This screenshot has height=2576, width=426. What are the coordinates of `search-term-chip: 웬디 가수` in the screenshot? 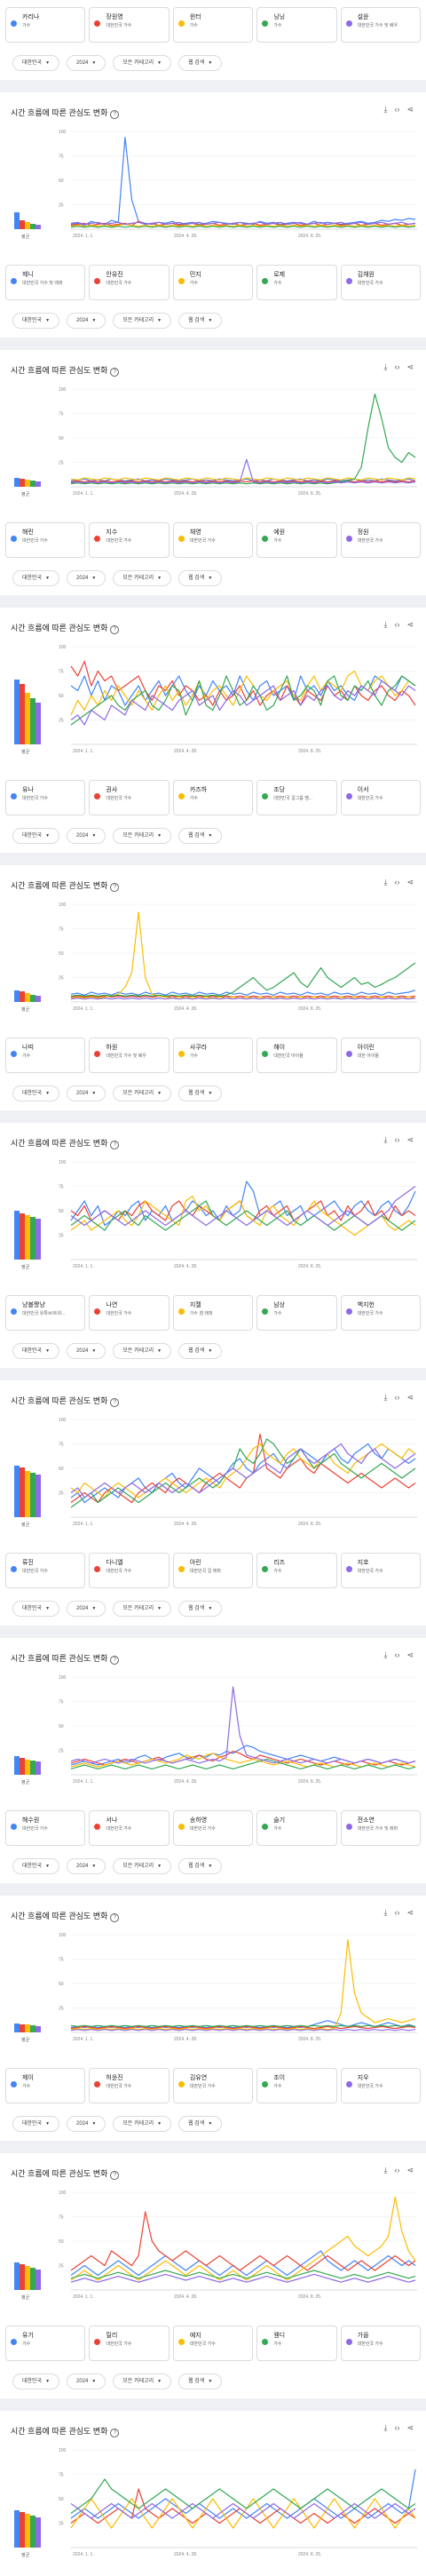 It's located at (296, 2343).